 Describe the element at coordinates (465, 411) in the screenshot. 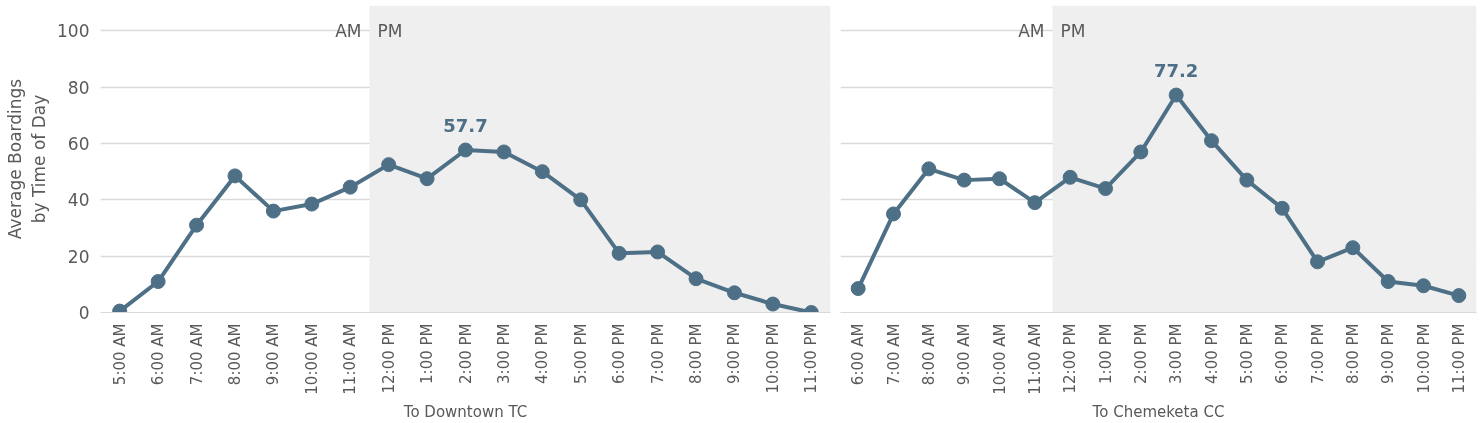

I see `x-axis-title: To Downtown TC` at that location.